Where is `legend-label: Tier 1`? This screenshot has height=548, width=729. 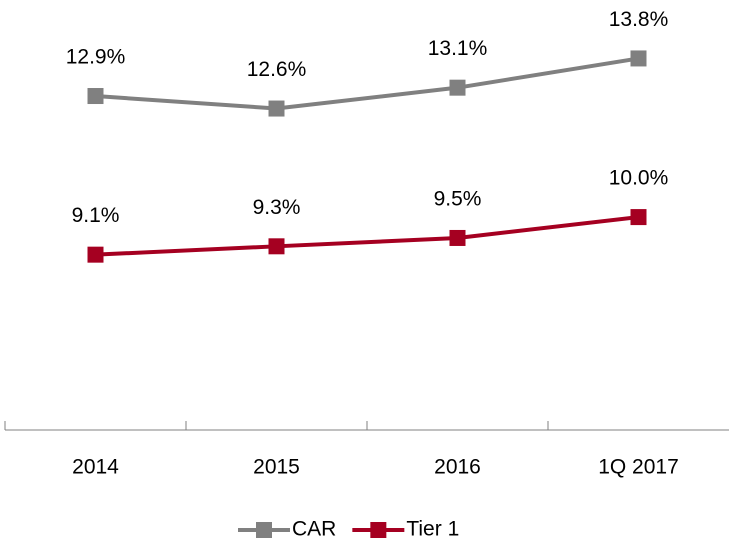 legend-label: Tier 1 is located at coordinates (432, 529).